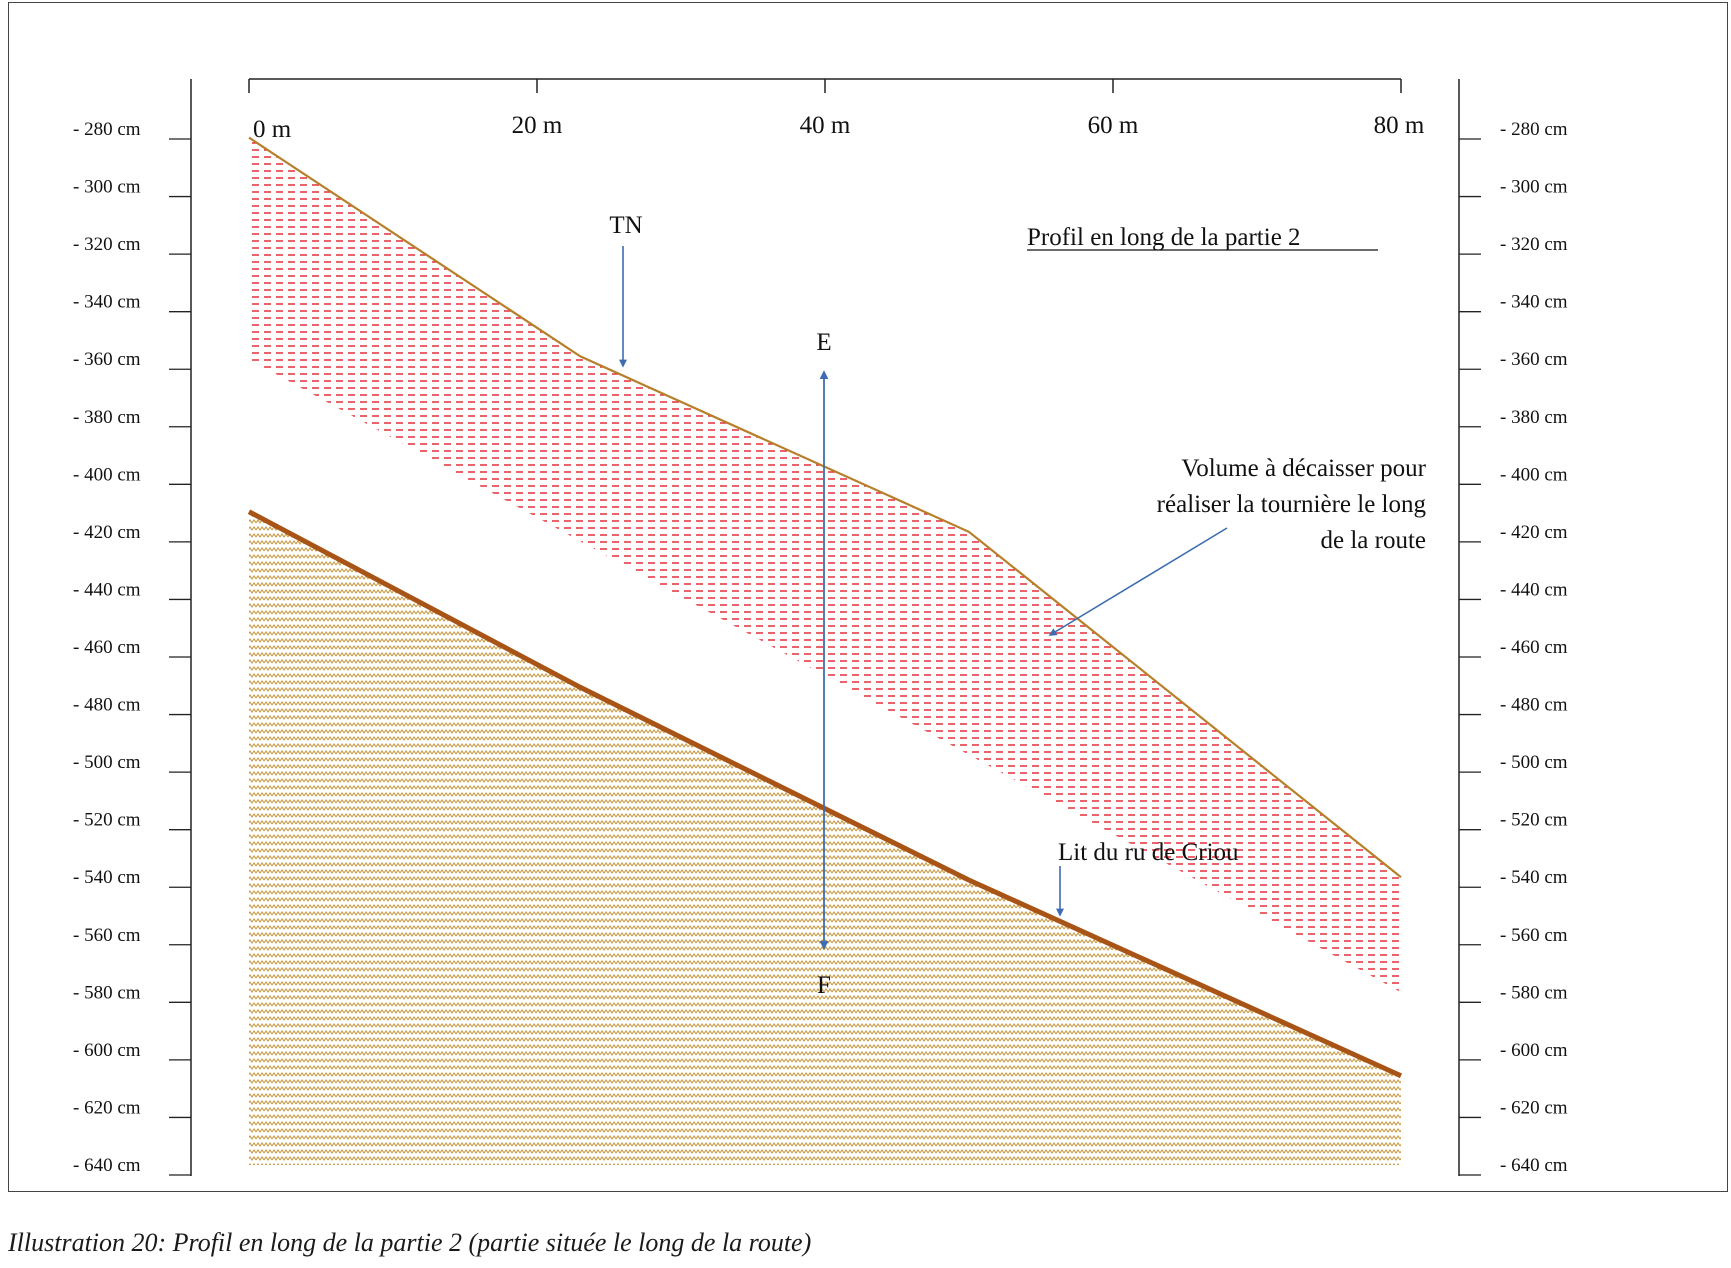 The height and width of the screenshot is (1268, 1731). I want to click on right-y-tick-label: - 640 cm, so click(1534, 1165).